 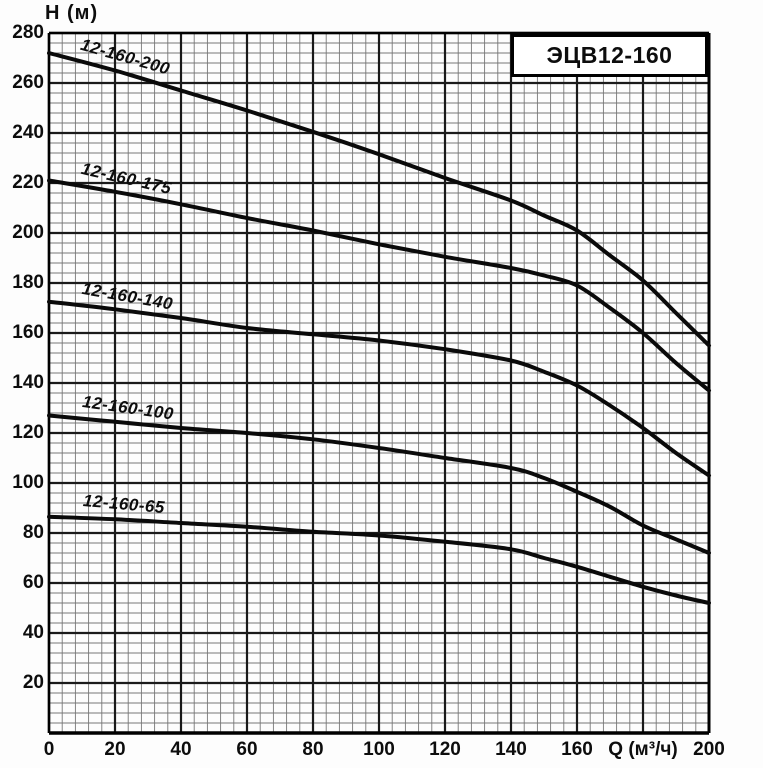 I want to click on y-tick-label: 240, so click(x=28, y=132).